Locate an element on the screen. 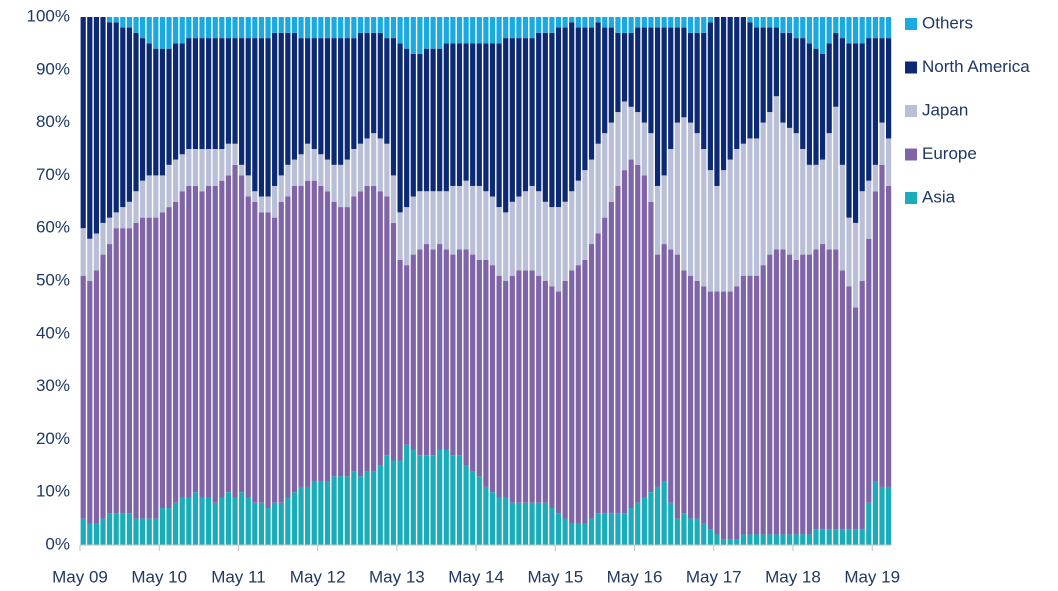 The height and width of the screenshot is (591, 1058). x-tick-label: May 15 is located at coordinates (555, 576).